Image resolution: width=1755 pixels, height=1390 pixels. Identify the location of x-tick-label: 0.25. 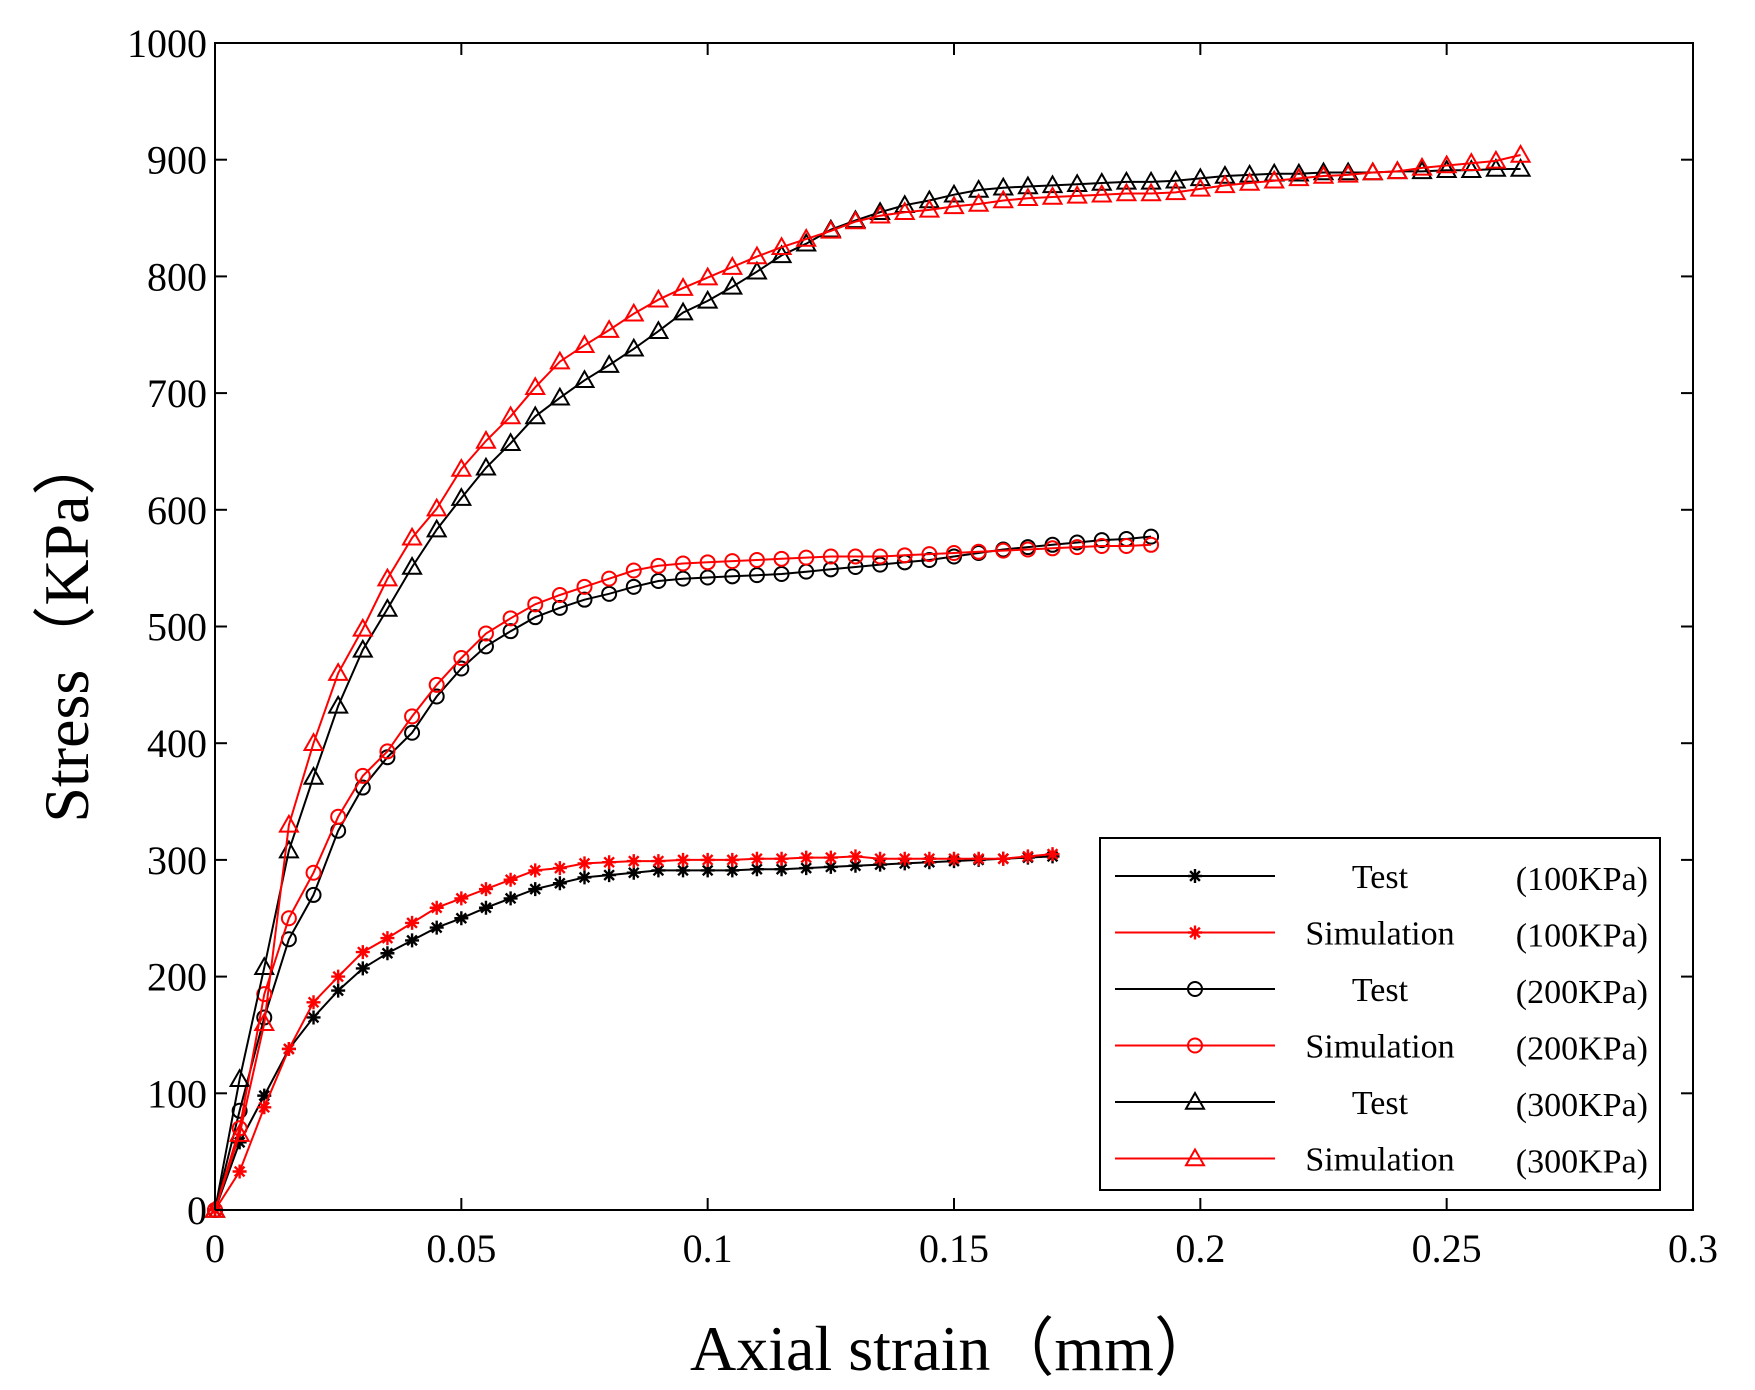
(1447, 1248).